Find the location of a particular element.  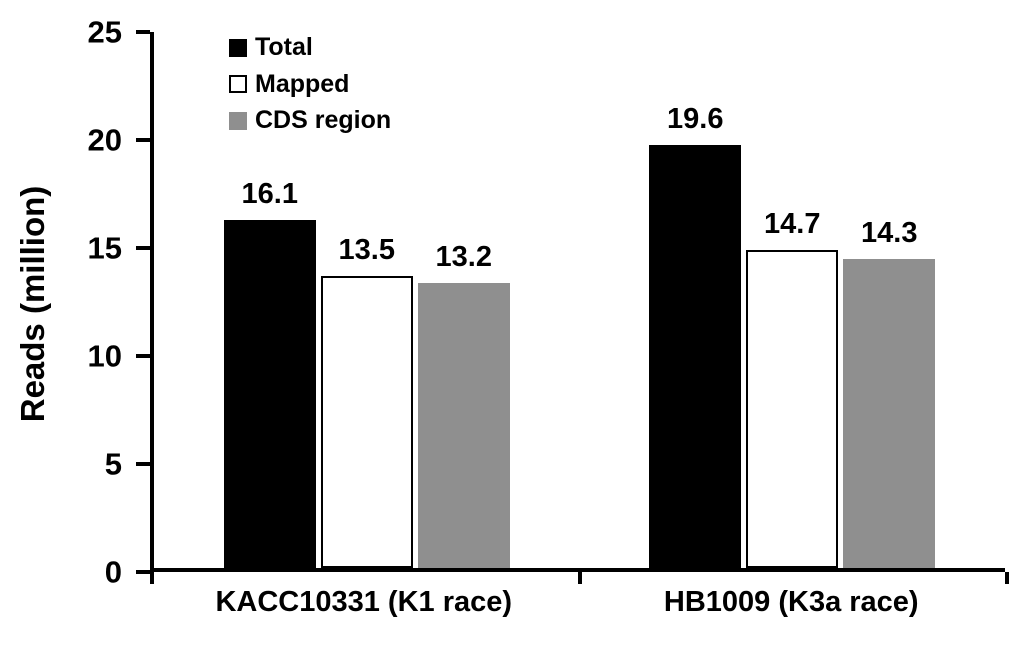

bar-total-1: 16.1 is located at coordinates (269, 374).